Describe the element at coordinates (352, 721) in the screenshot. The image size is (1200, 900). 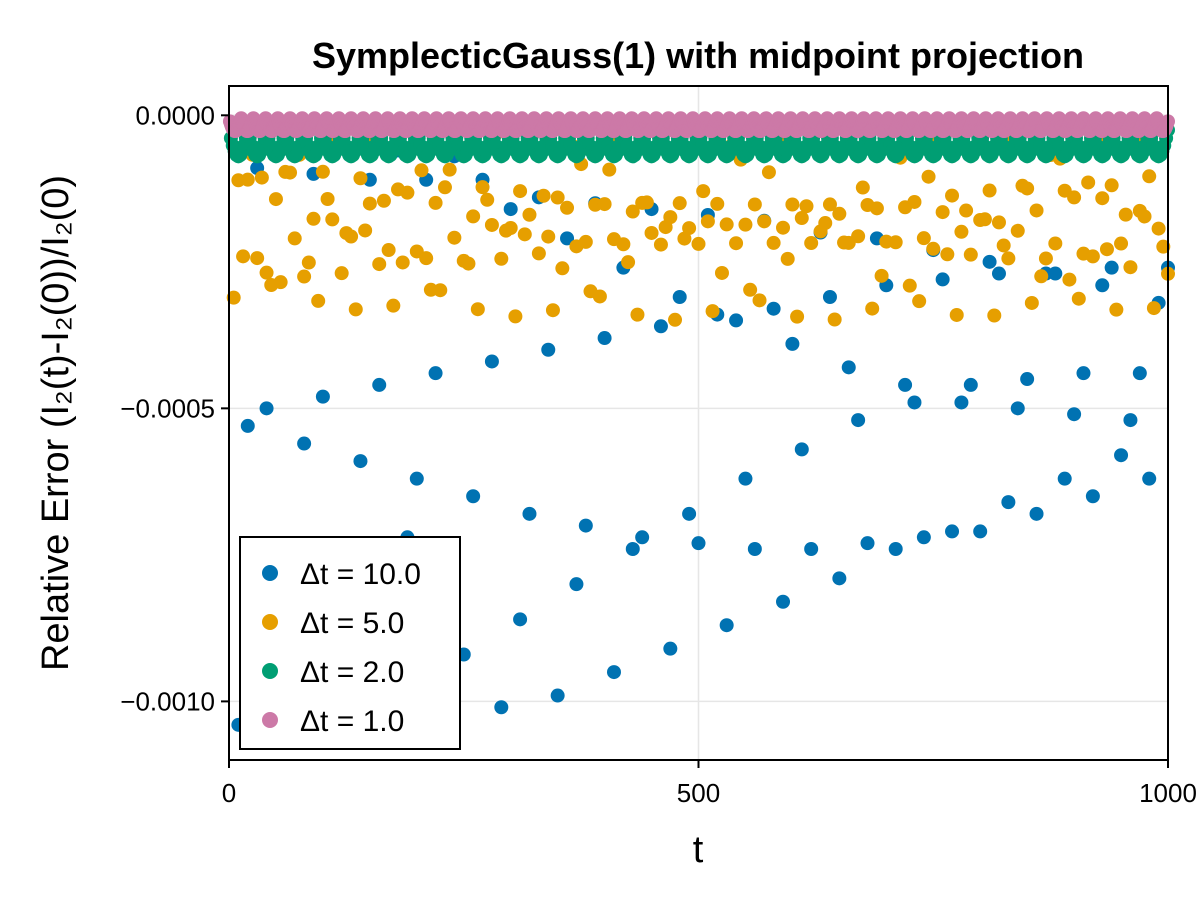
I see `legend-label: Δt = 1.0` at that location.